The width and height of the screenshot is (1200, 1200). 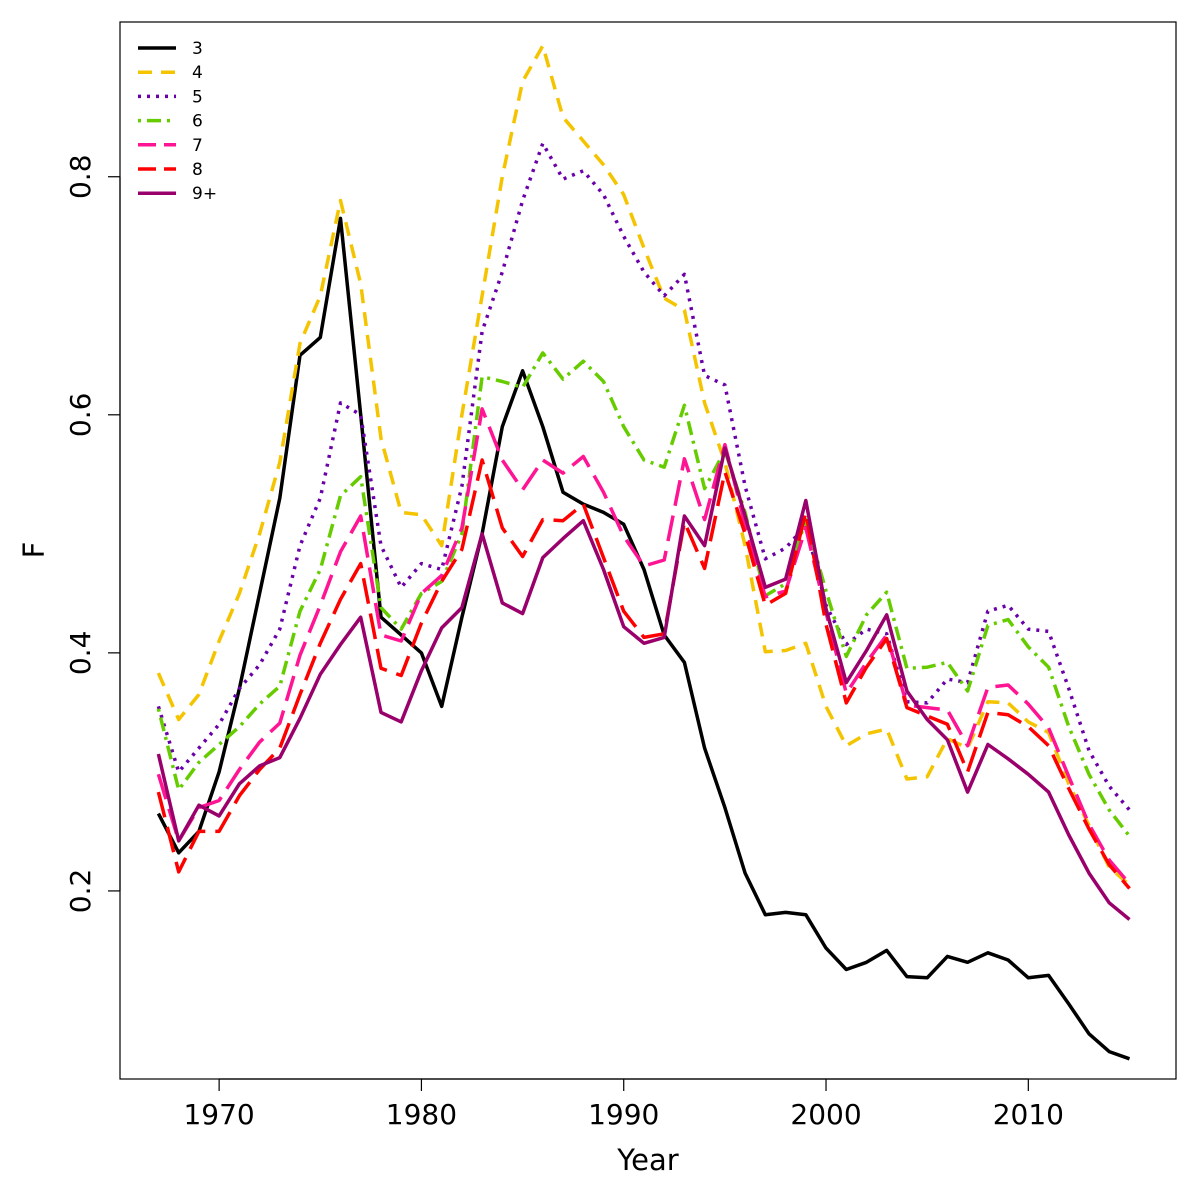 What do you see at coordinates (1028, 1114) in the screenshot?
I see `x-tick-label: 2010` at bounding box center [1028, 1114].